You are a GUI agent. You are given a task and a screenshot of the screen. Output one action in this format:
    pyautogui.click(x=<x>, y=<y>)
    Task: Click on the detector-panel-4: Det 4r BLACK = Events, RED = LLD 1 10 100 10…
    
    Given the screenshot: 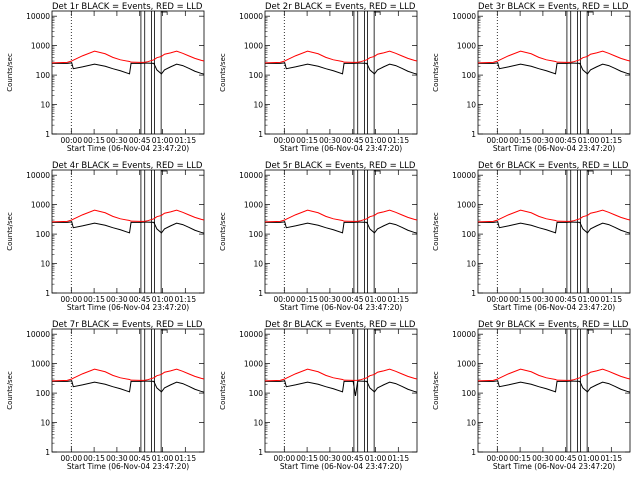 What is the action you would take?
    pyautogui.click(x=105, y=236)
    